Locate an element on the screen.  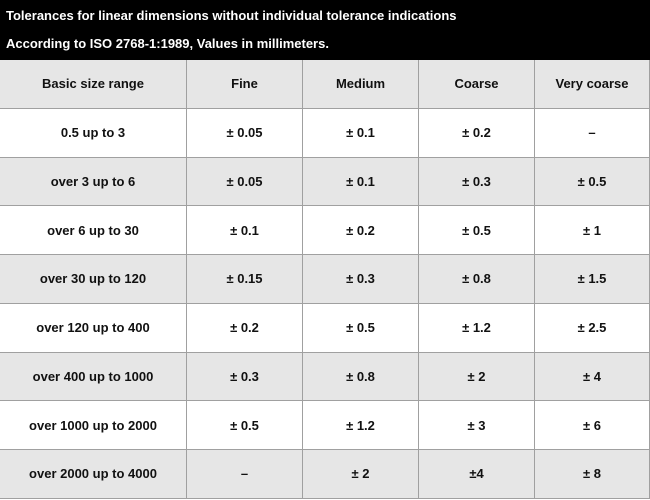
size-range-cell: over 6 up to 30 is located at coordinates (93, 230).